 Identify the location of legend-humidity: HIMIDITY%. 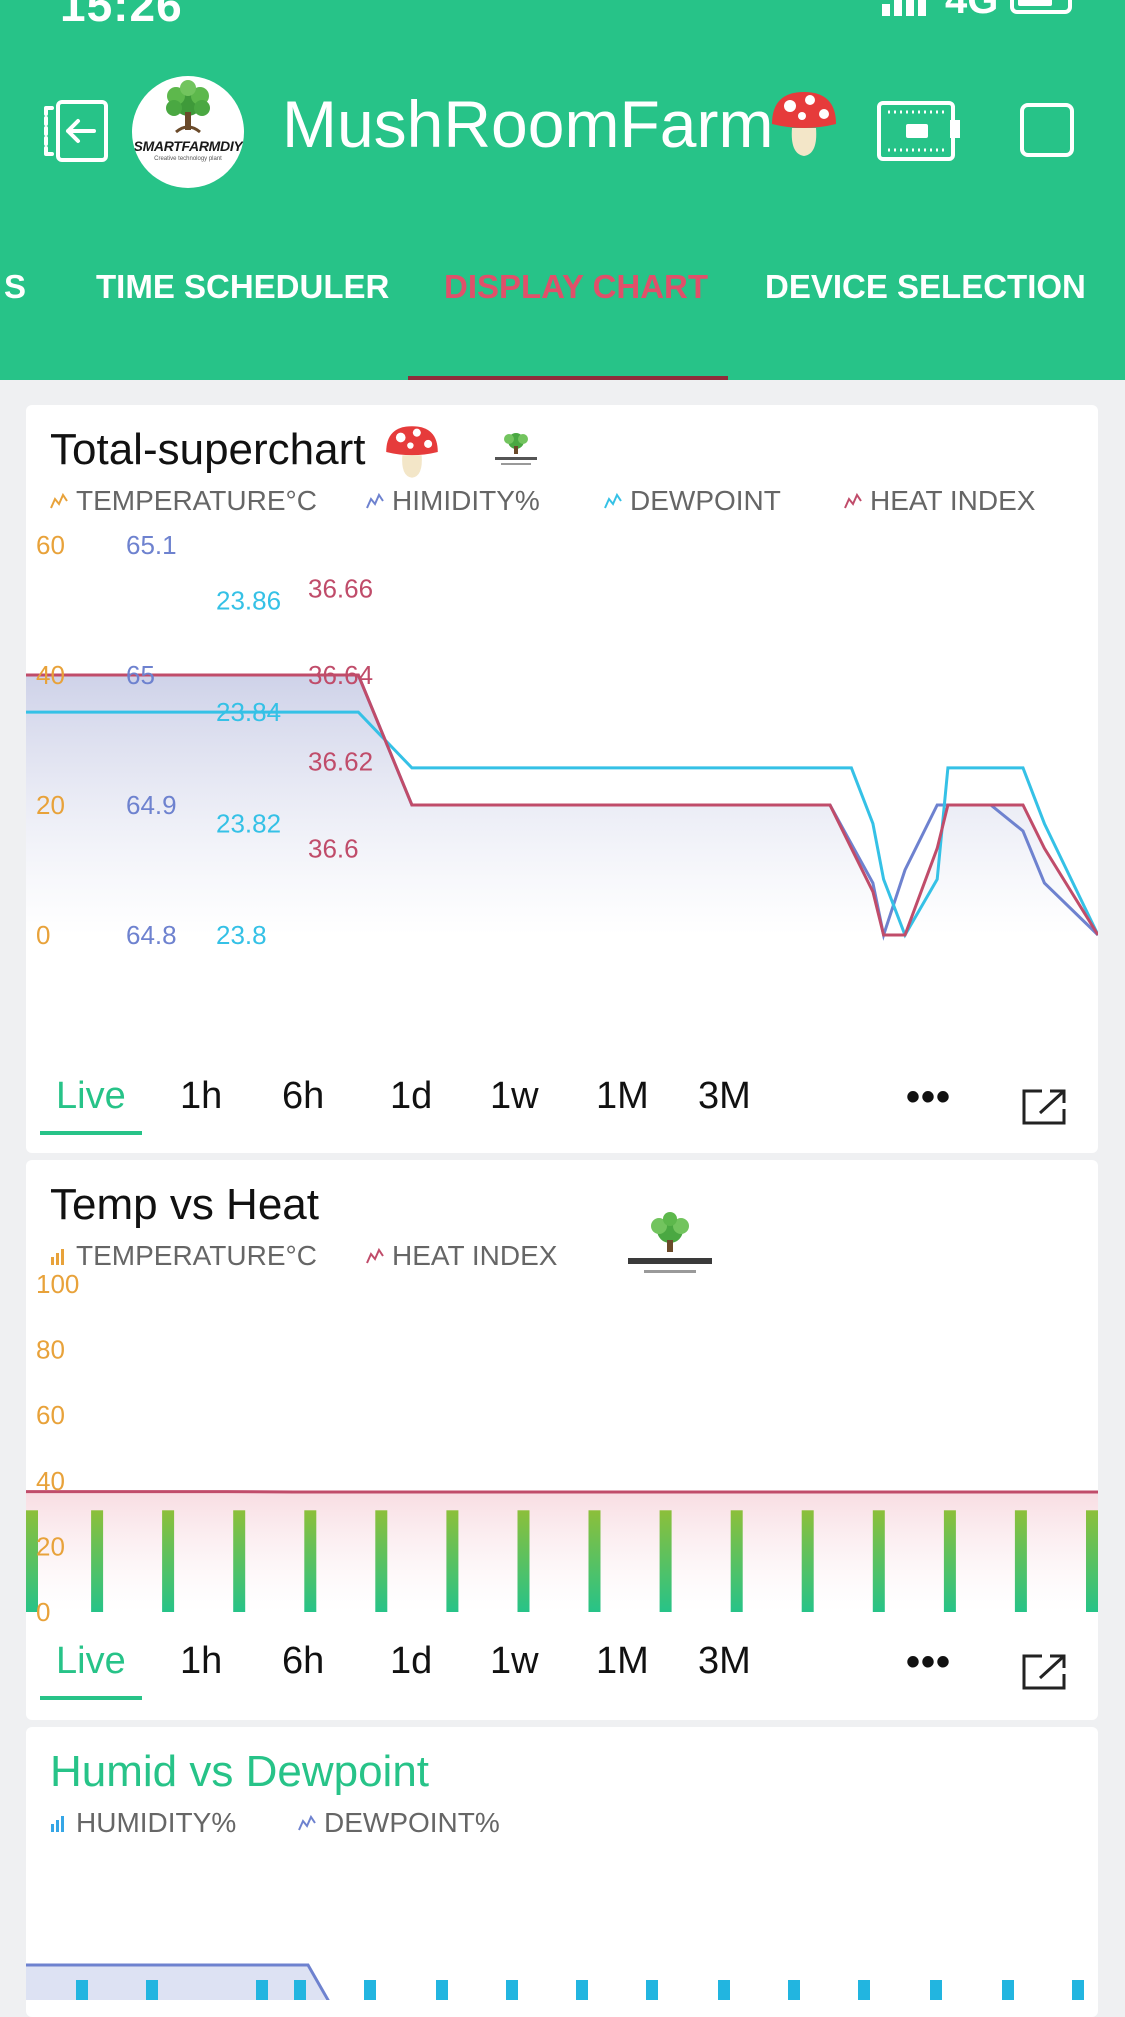
(453, 501).